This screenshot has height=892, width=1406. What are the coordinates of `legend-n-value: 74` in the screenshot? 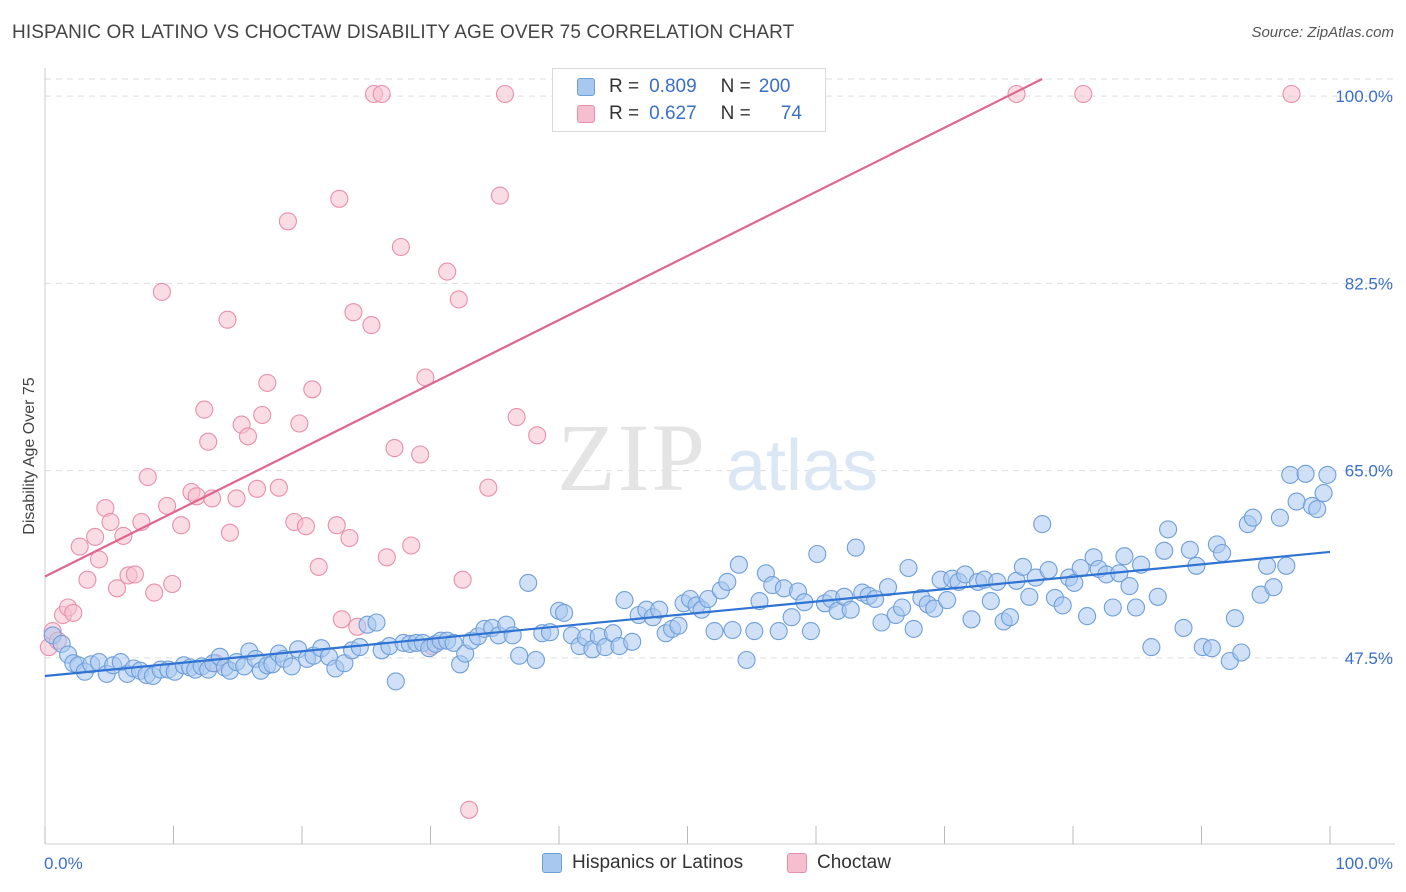 It's located at (791, 113).